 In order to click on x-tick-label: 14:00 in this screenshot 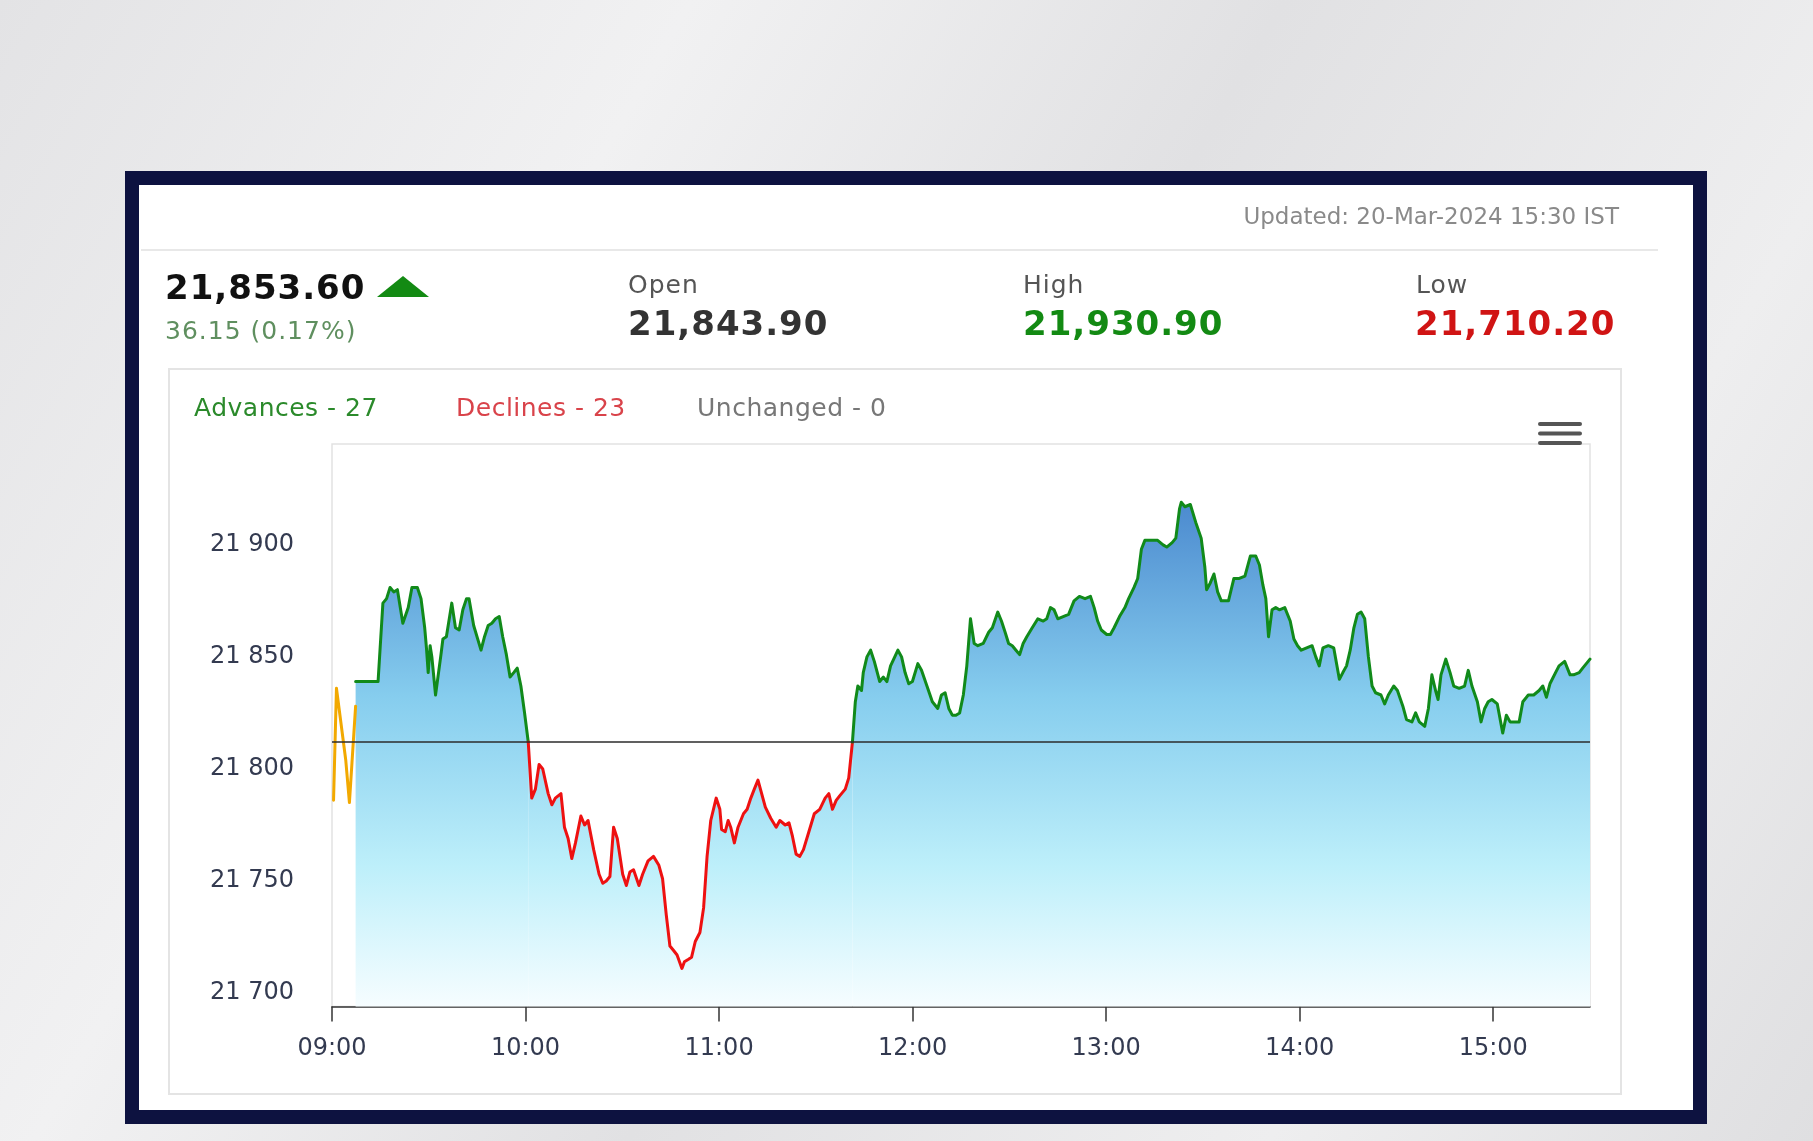, I will do `click(1300, 1046)`.